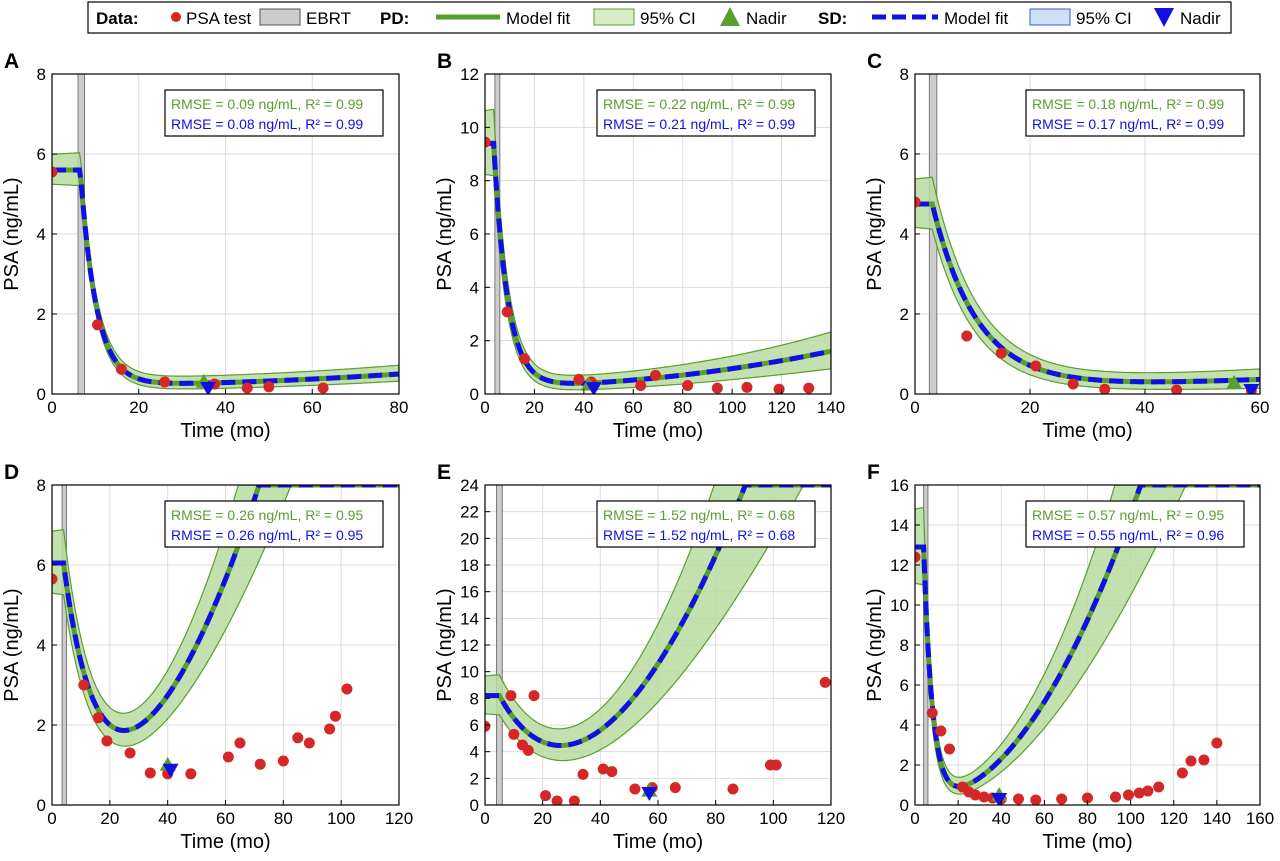 The height and width of the screenshot is (861, 1280). Describe the element at coordinates (1128, 515) in the screenshot. I see `pd-stats-text: RMSE = 0.57 ng/mL, R² = 0.95` at that location.